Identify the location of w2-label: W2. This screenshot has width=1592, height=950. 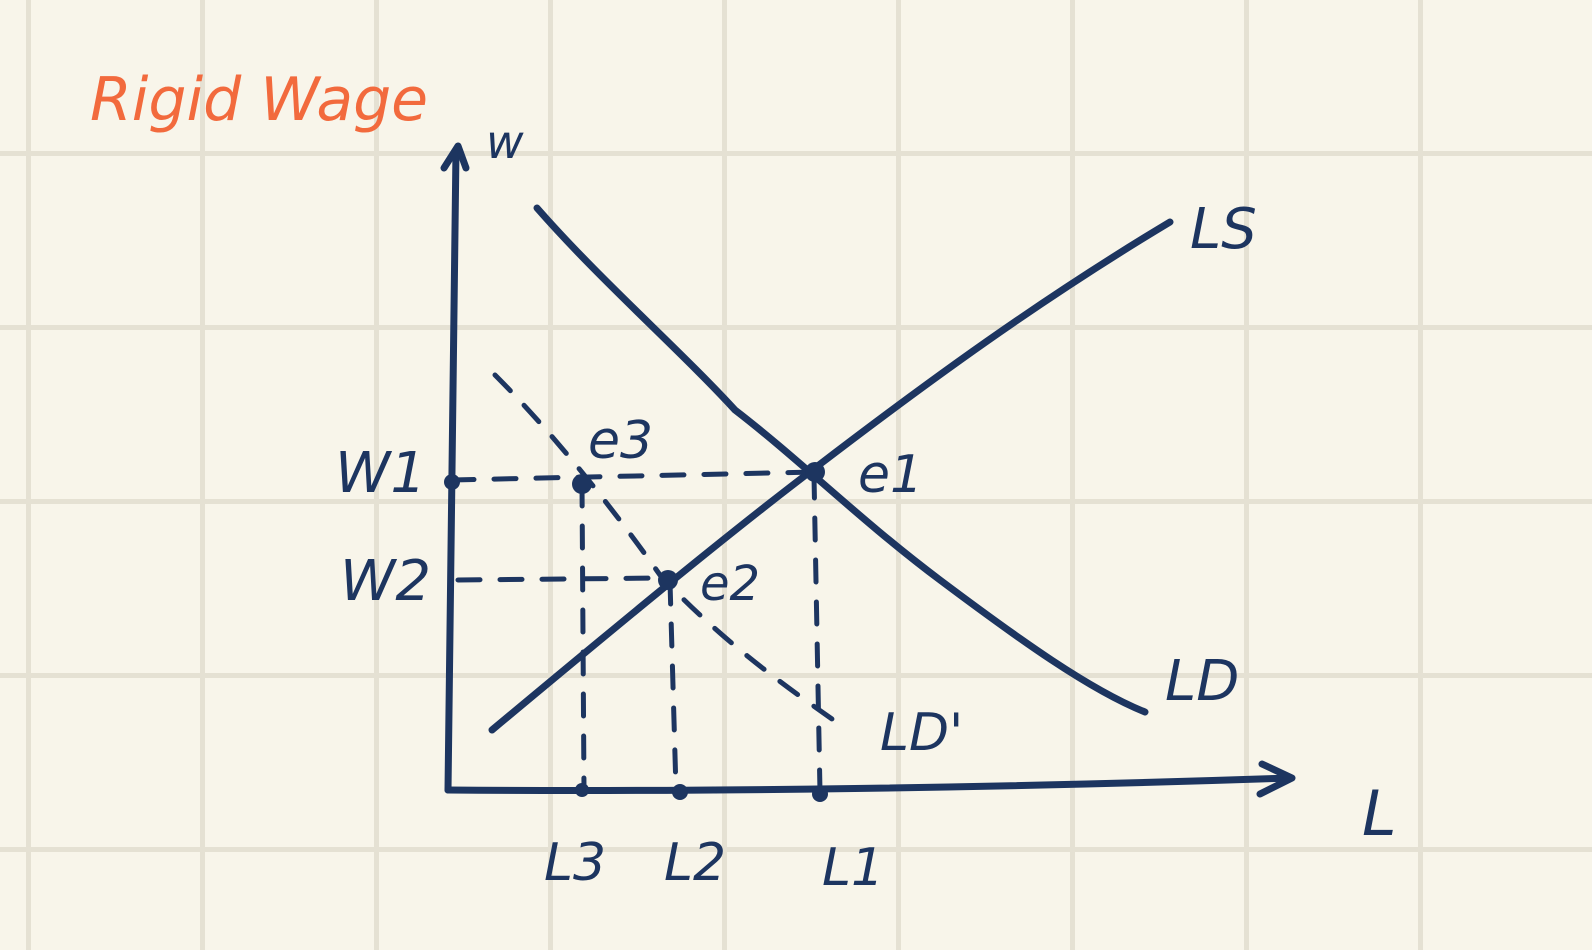
(385, 581).